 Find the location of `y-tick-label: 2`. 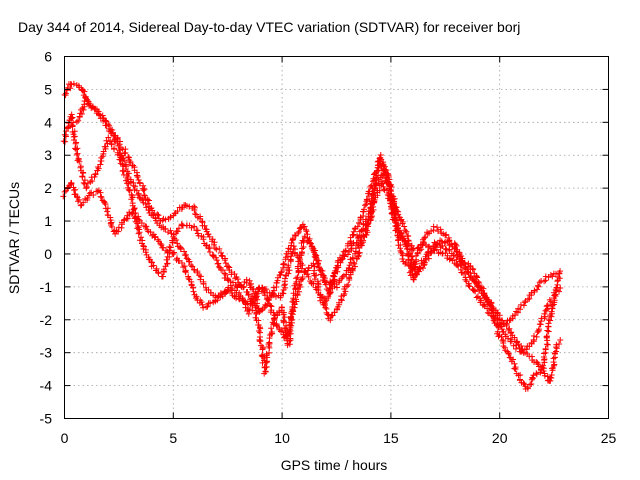

y-tick-label: 2 is located at coordinates (48, 188).